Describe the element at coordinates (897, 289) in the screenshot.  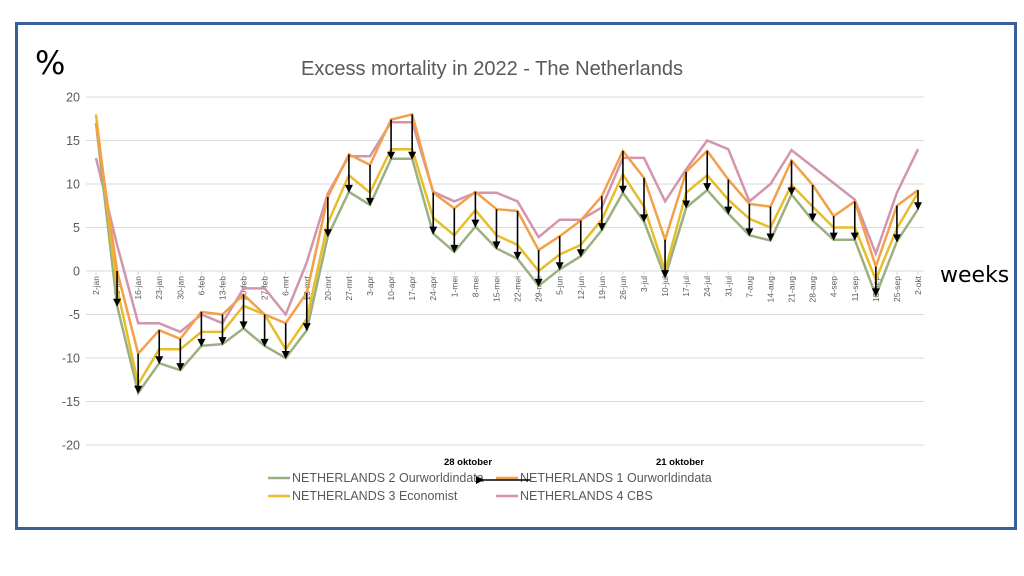
I see `x-tick-label: 25-sep` at that location.